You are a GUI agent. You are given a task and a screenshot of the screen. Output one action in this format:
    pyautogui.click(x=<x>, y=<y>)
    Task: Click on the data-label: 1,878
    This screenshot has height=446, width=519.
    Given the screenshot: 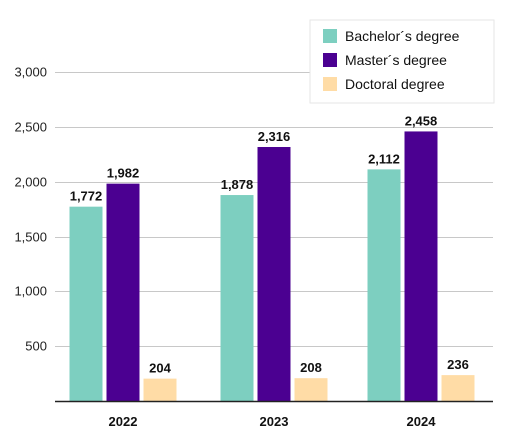 What is the action you would take?
    pyautogui.click(x=237, y=184)
    